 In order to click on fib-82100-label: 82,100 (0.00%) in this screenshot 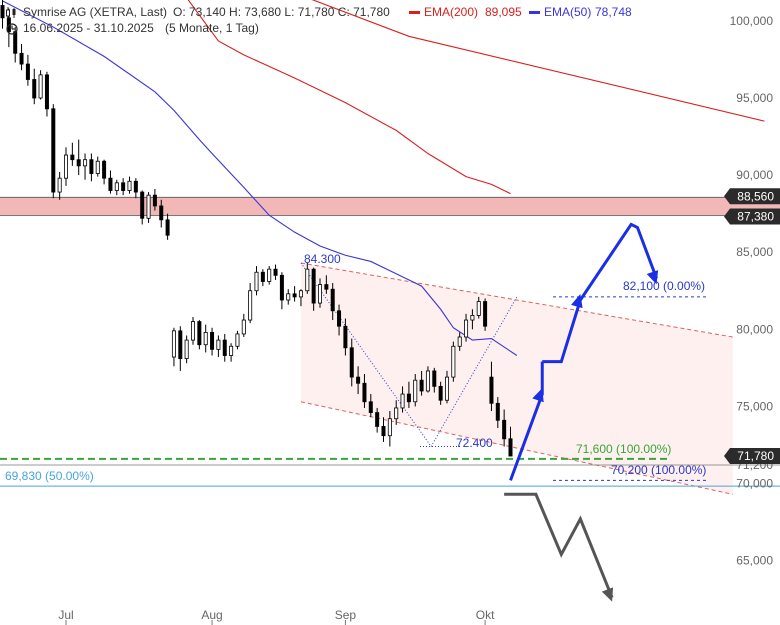, I will do `click(664, 286)`.